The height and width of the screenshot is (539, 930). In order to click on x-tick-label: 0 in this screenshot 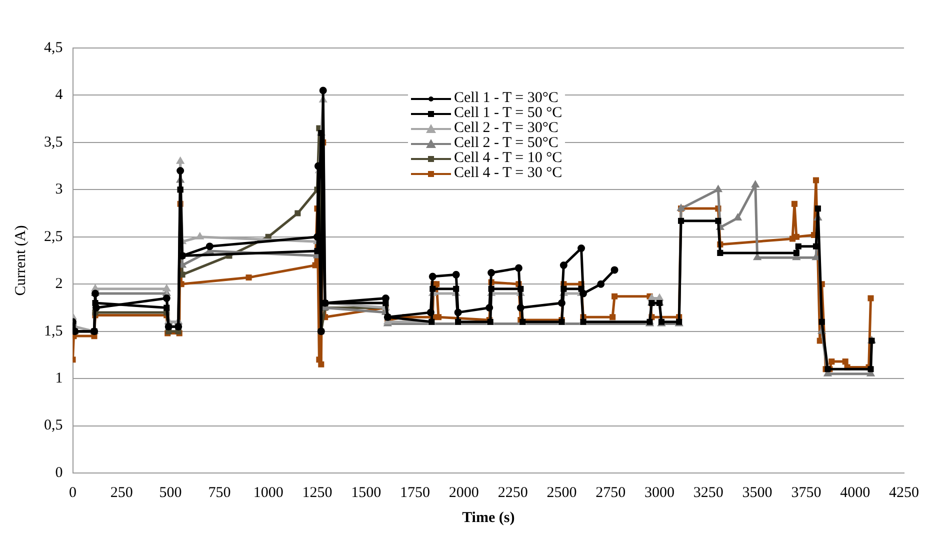, I will do `click(72, 492)`.